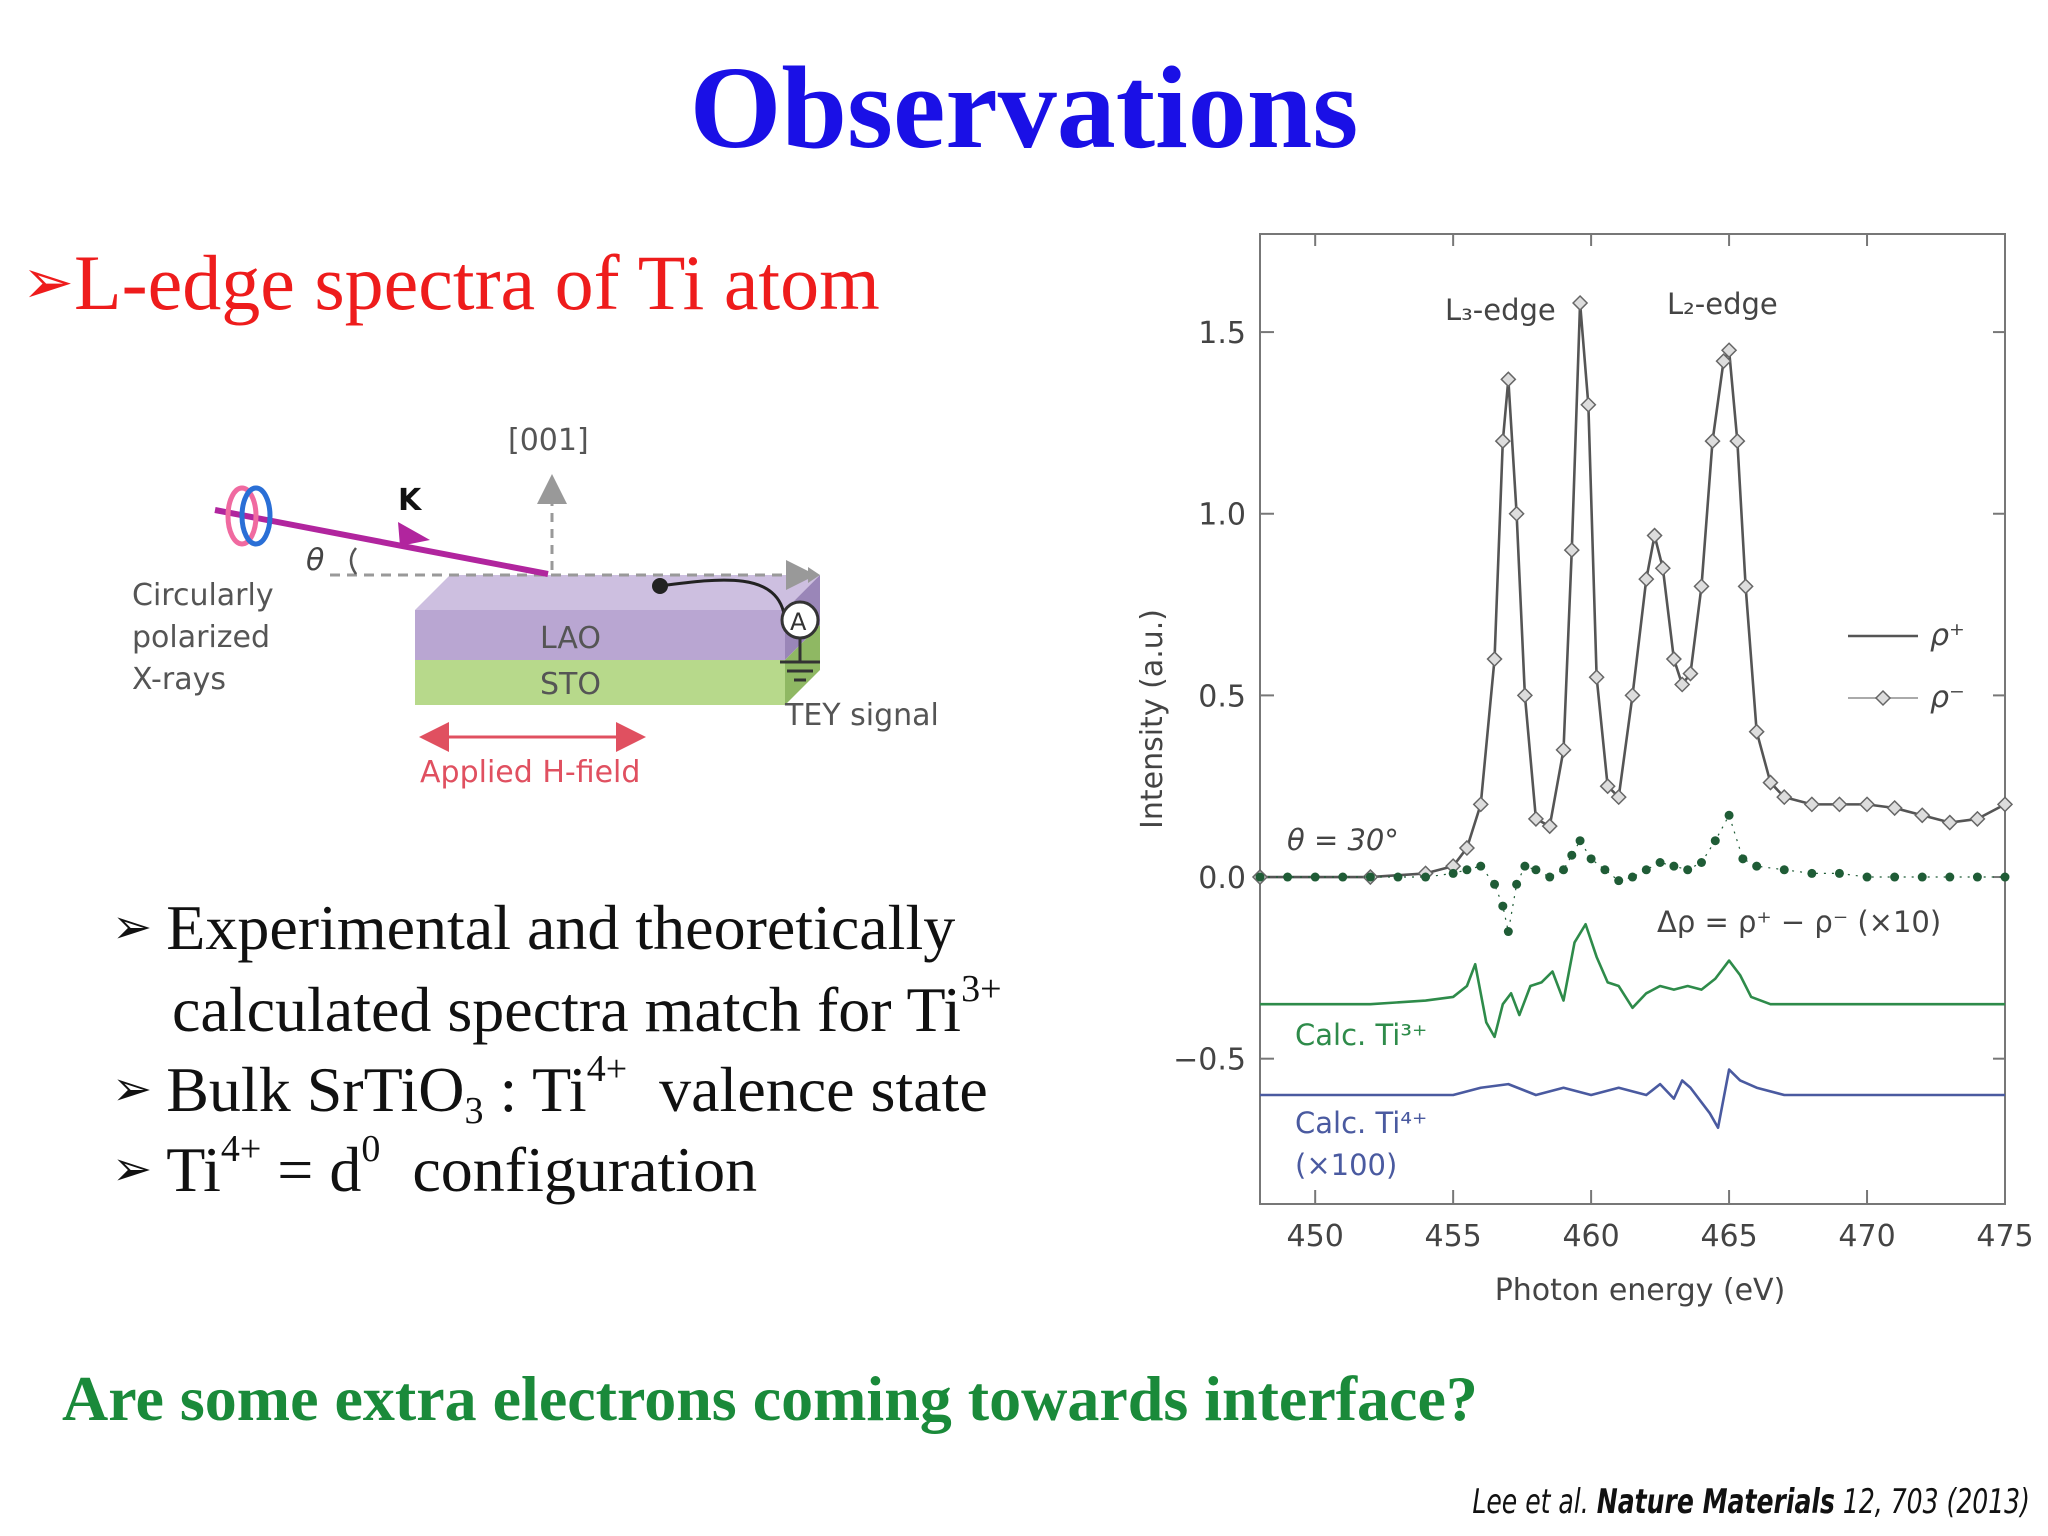  Describe the element at coordinates (315, 1089) in the screenshot. I see `point-2-pre: Bulk SrTiO` at that location.